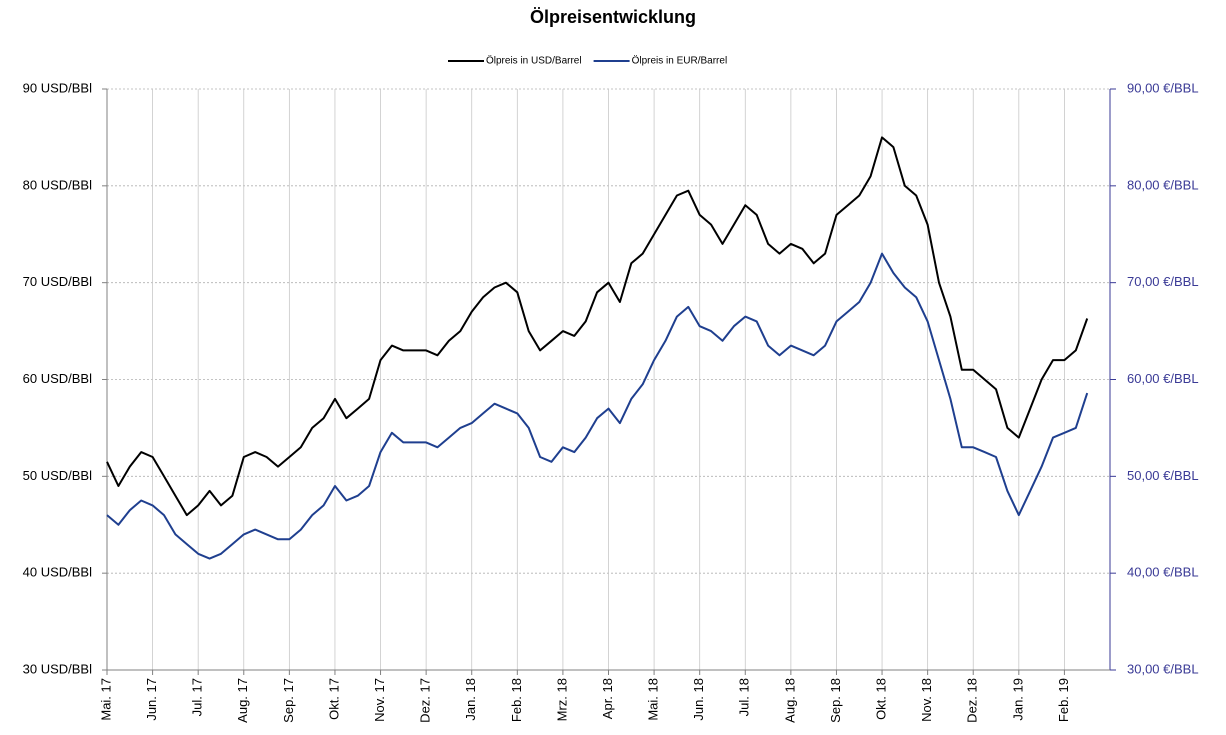  Describe the element at coordinates (835, 700) in the screenshot. I see `x-tick-label: Sep. 18` at that location.